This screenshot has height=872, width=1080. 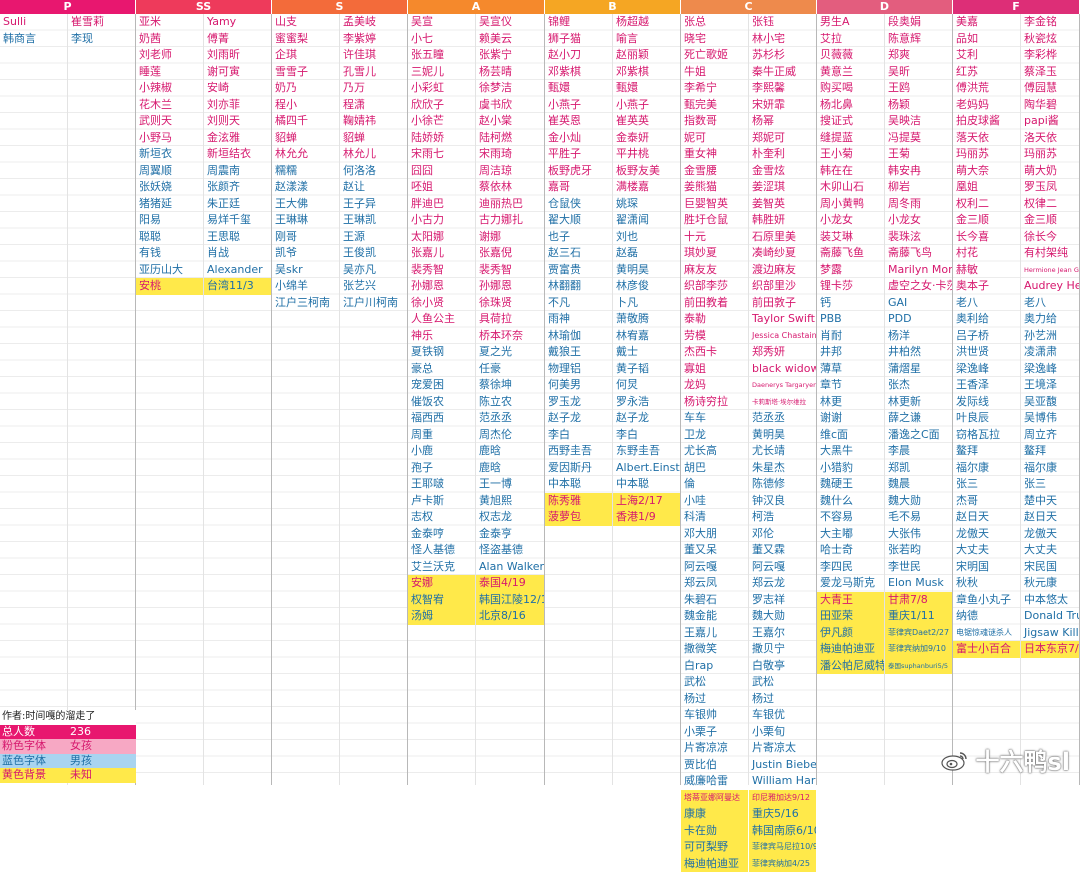 I want to click on name-cell: 呸姐, so click(x=441, y=187).